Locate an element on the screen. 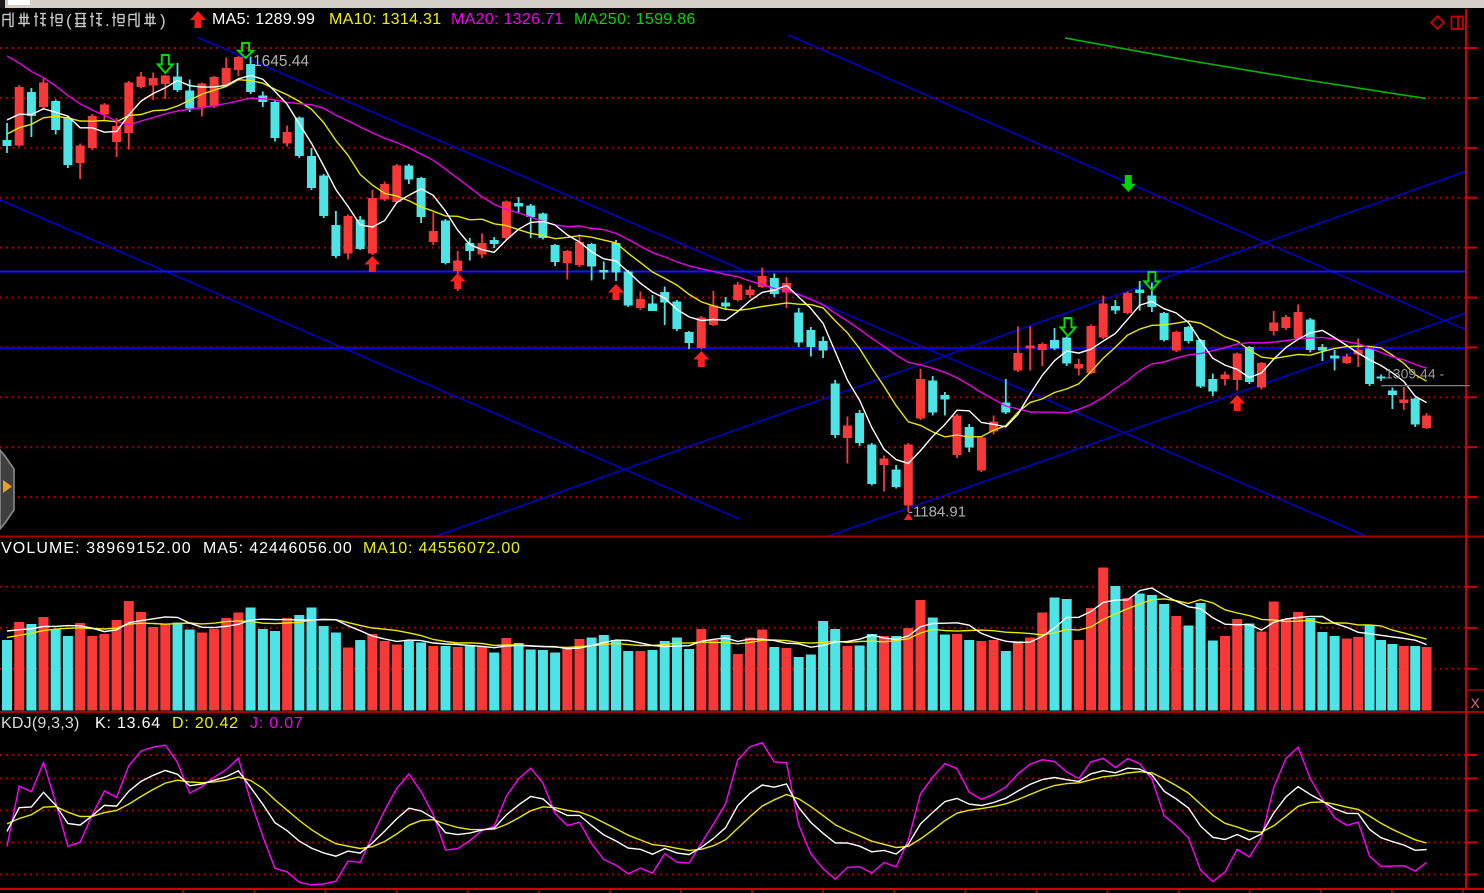  svg-text: 1309.44 - is located at coordinates (1414, 374).